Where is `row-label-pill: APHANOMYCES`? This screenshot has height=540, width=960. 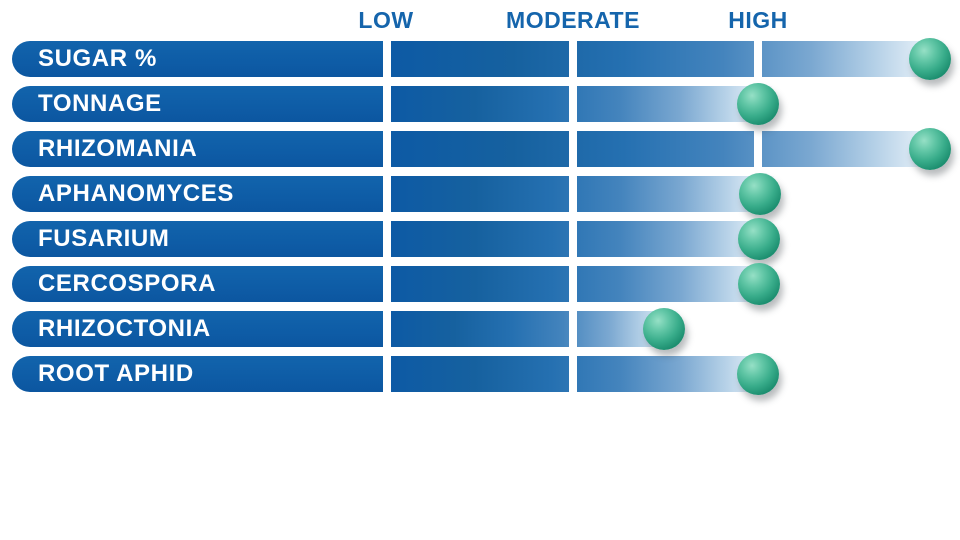 row-label-pill: APHANOMYCES is located at coordinates (197, 194).